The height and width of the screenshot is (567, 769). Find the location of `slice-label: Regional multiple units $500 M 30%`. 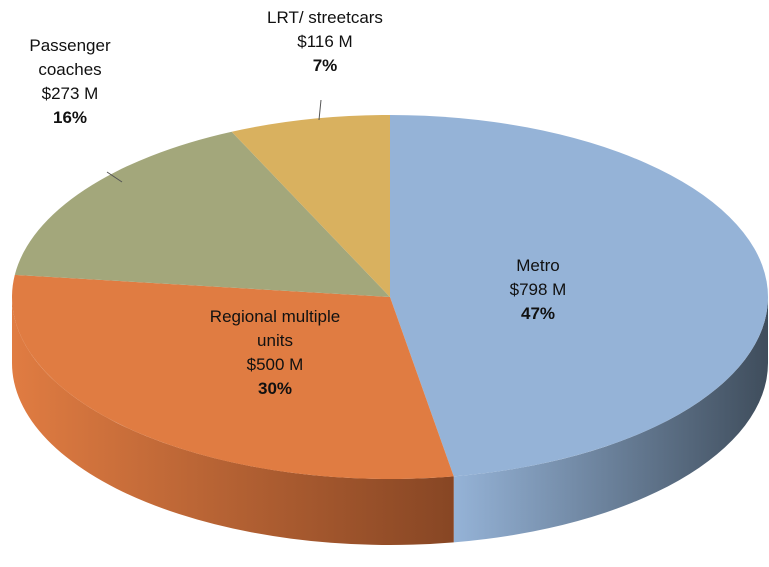

slice-label: Regional multiple units $500 M 30% is located at coordinates (275, 353).